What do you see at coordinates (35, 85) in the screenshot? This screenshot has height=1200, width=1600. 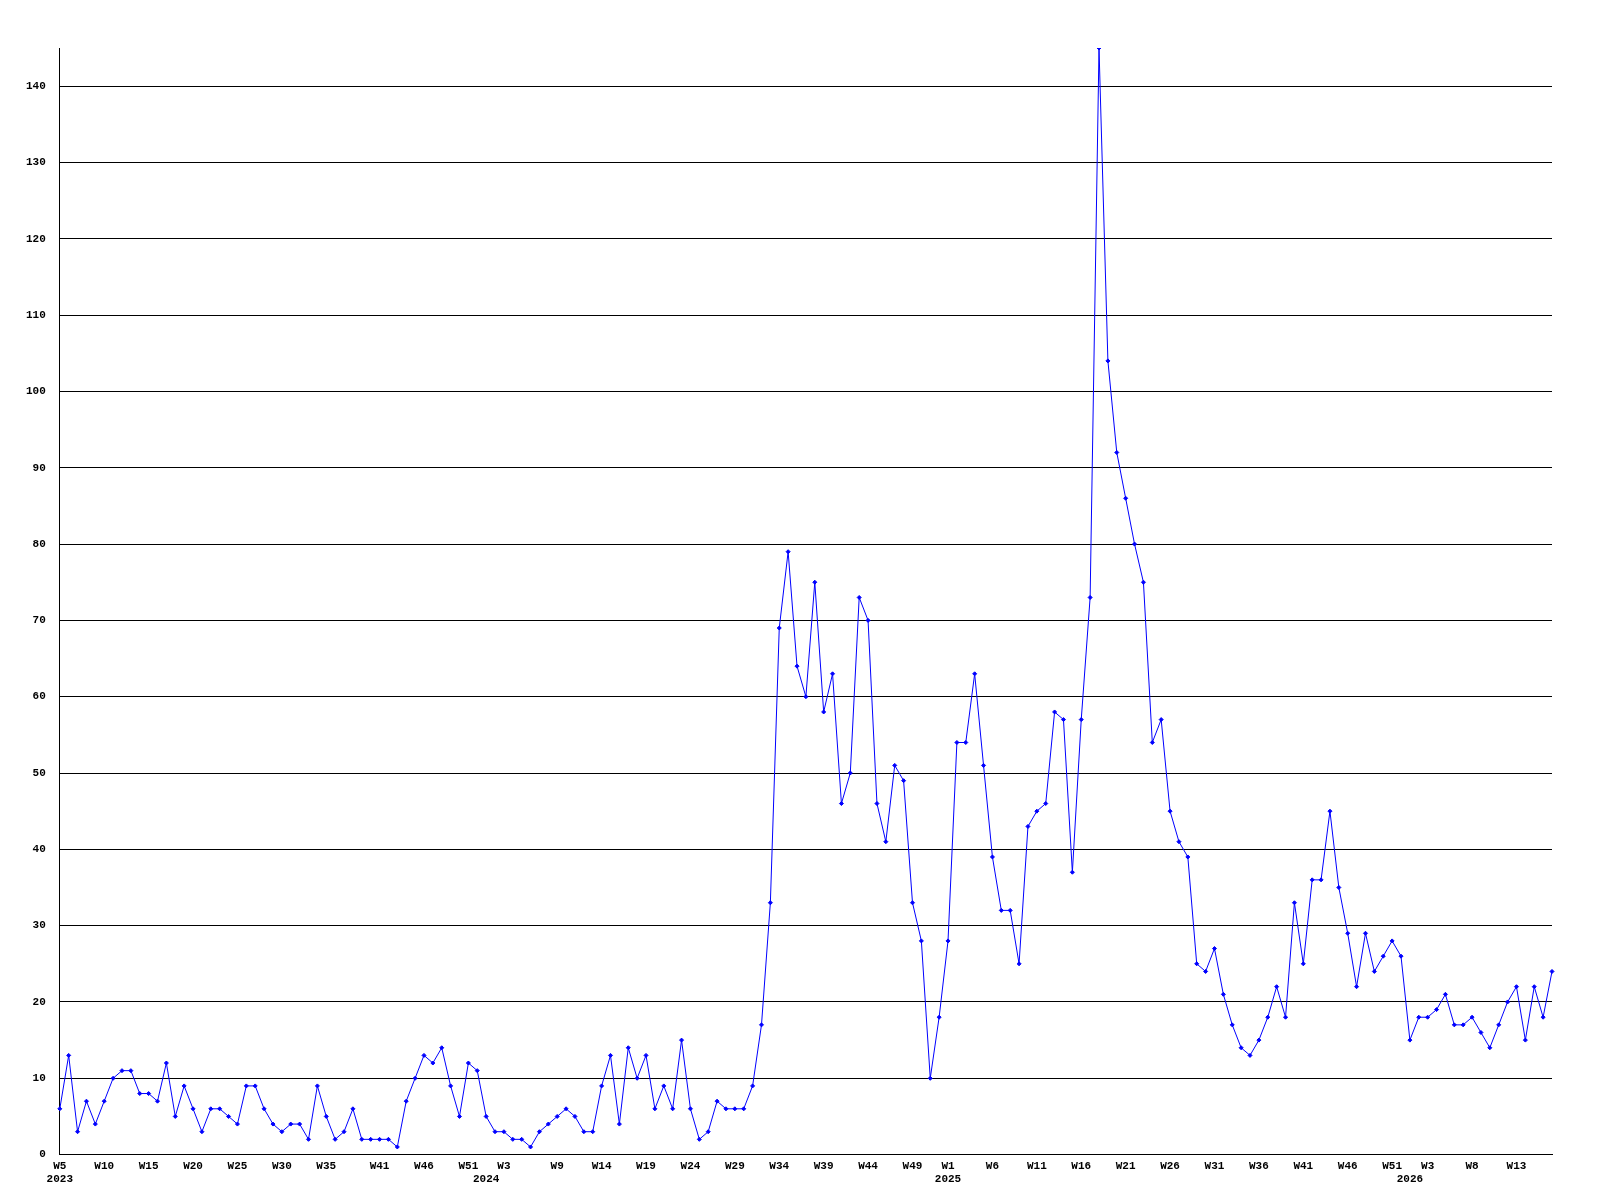 I see `y-tick-label: 140` at bounding box center [35, 85].